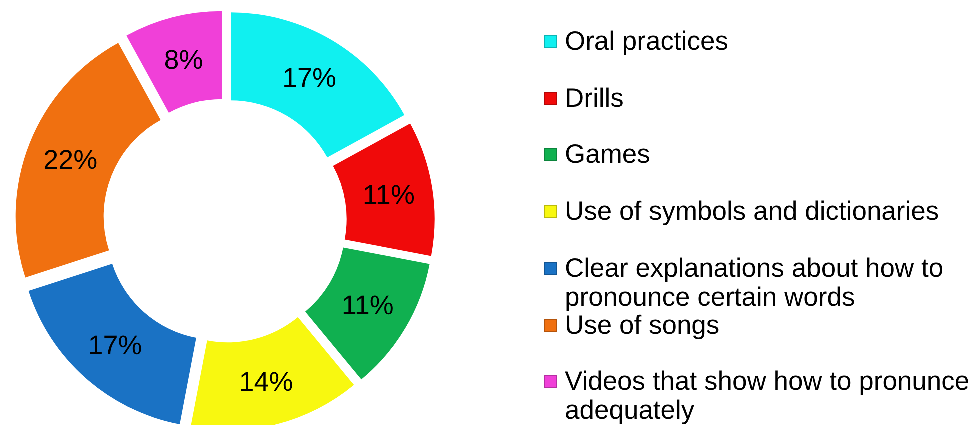  What do you see at coordinates (71, 159) in the screenshot?
I see `data-label: 22%` at bounding box center [71, 159].